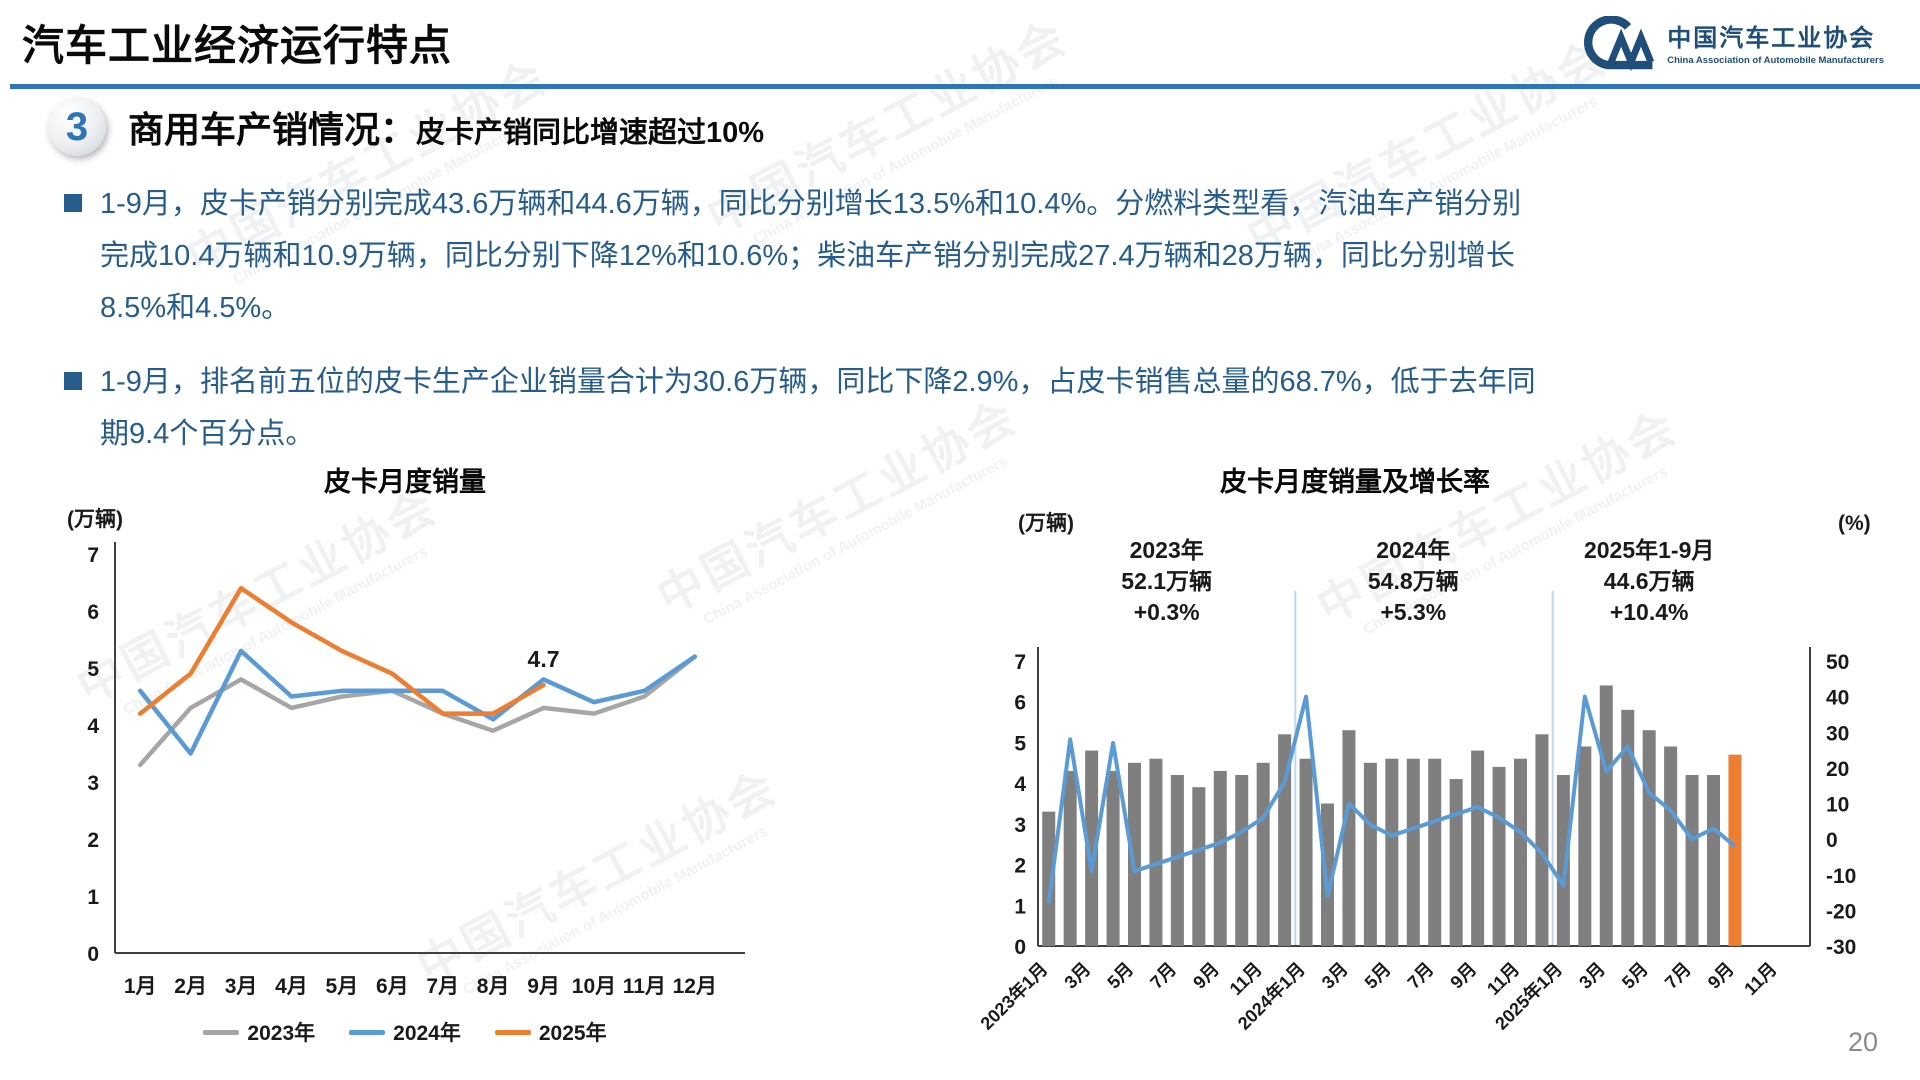 This screenshot has height=1080, width=1920. Describe the element at coordinates (140, 986) in the screenshot. I see `svg-text: 1月` at that location.